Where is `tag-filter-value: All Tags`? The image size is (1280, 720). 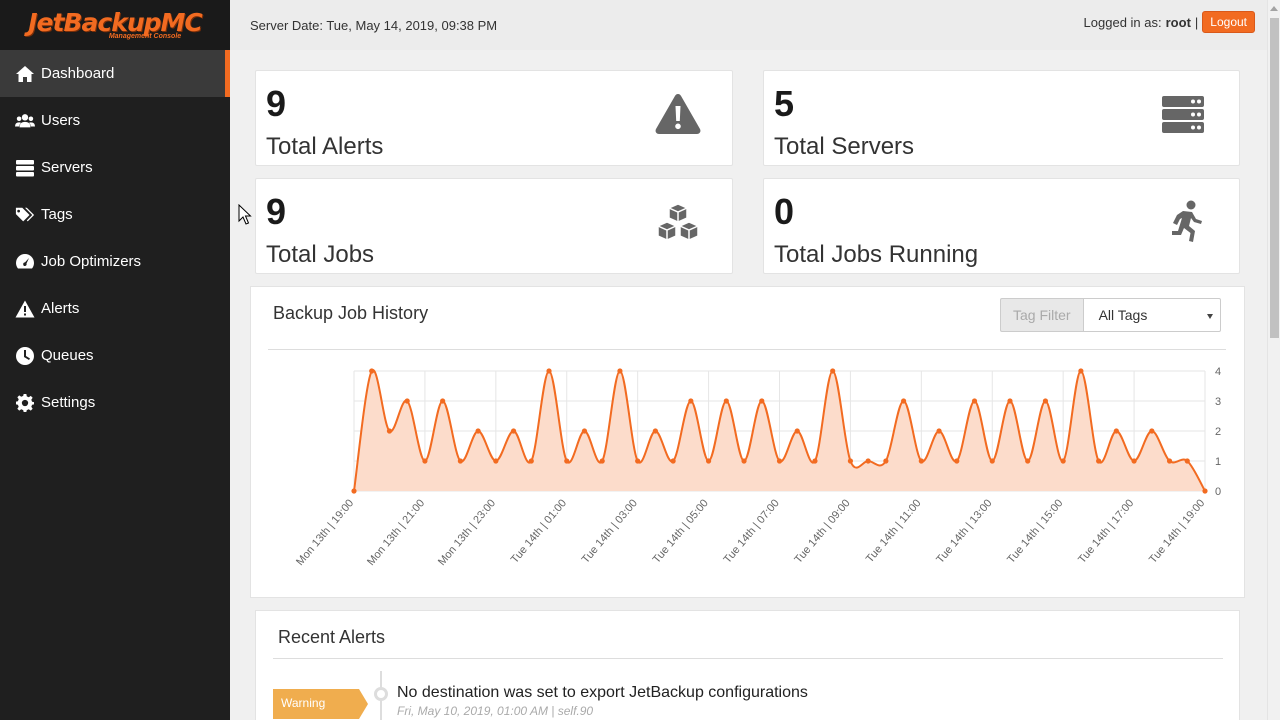
tag-filter-value: All Tags is located at coordinates (1123, 315).